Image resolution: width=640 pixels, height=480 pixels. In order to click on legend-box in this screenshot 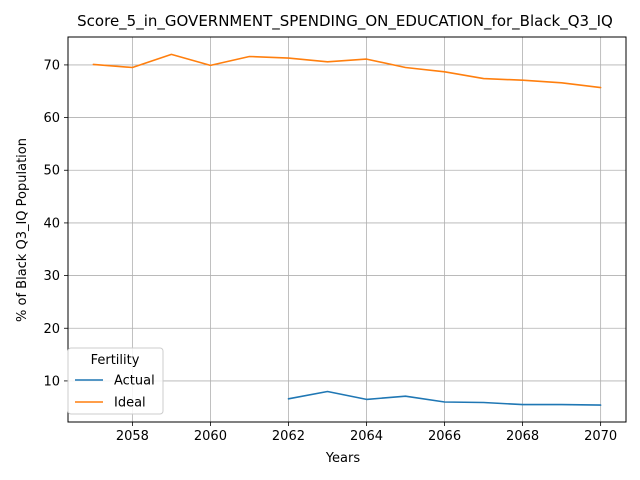, I will do `click(115, 381)`.